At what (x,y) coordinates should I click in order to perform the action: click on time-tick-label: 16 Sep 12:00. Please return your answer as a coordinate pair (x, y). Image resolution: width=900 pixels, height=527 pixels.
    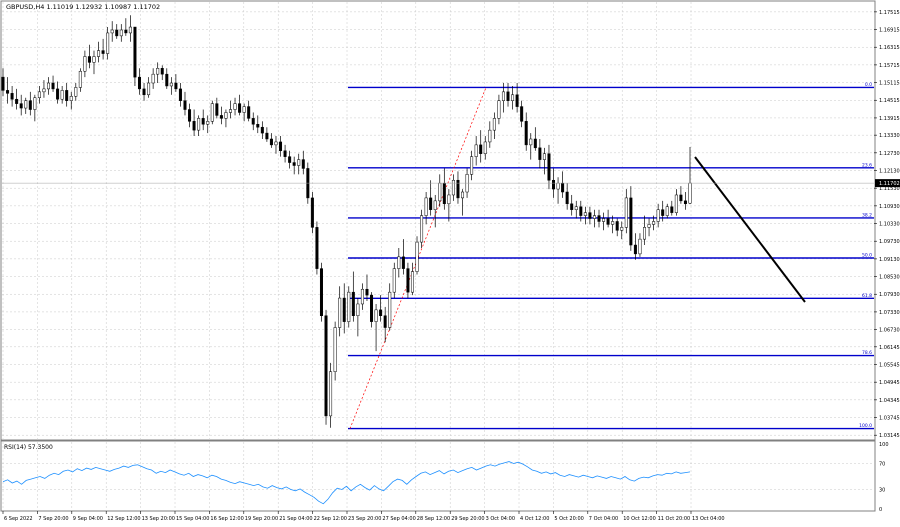
    Looking at the image, I should click on (226, 519).